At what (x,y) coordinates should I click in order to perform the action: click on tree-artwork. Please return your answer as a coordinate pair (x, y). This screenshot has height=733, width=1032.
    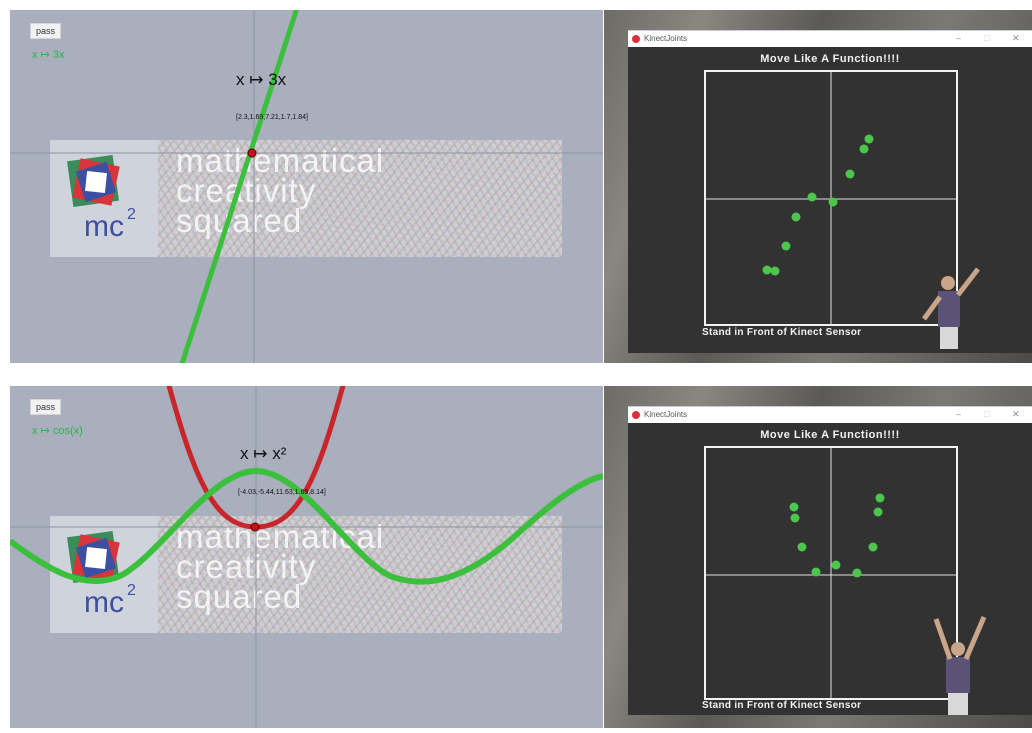
    Looking at the image, I should click on (360, 574).